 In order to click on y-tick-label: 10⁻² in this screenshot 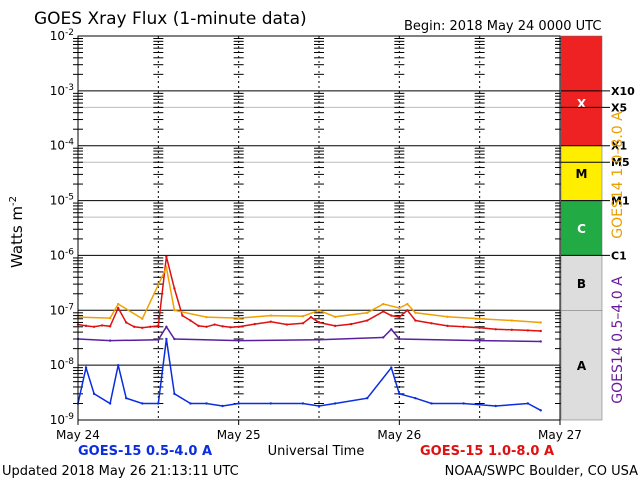, I will do `click(62, 35)`.